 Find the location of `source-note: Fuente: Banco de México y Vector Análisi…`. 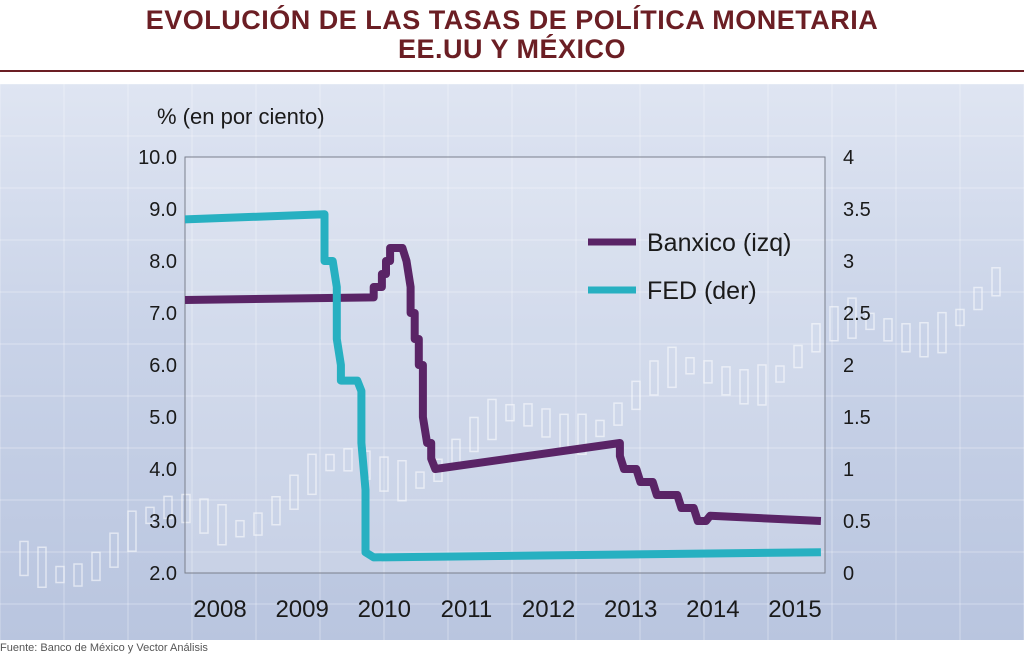

source-note: Fuente: Banco de México y Vector Análisi… is located at coordinates (104, 648).